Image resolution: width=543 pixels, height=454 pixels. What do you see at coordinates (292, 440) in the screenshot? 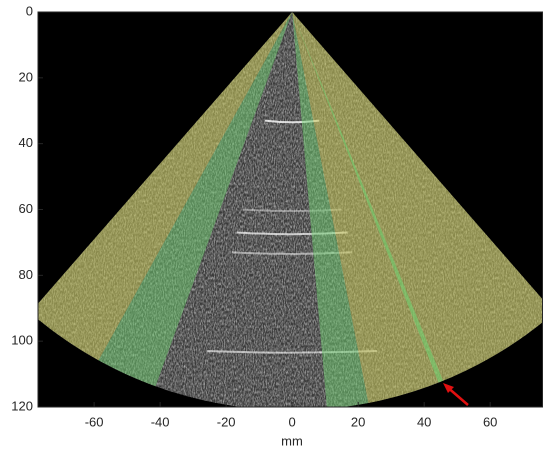
I see `x-axis-label: mm` at bounding box center [292, 440].